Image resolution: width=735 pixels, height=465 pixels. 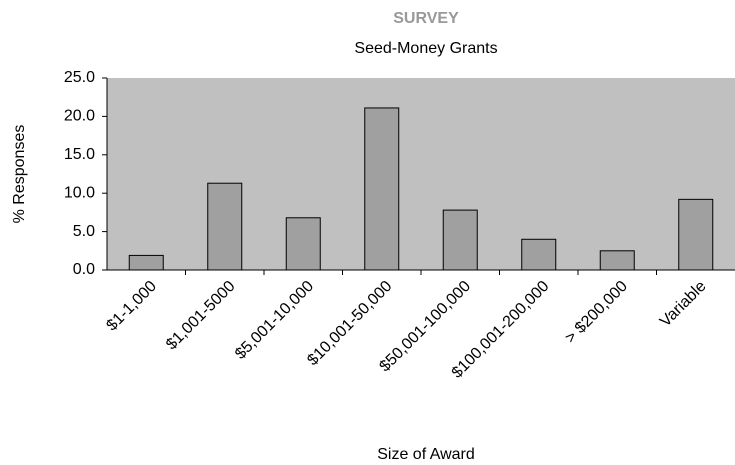 What do you see at coordinates (425, 48) in the screenshot?
I see `chart-subtitle: Seed-Money Grants` at bounding box center [425, 48].